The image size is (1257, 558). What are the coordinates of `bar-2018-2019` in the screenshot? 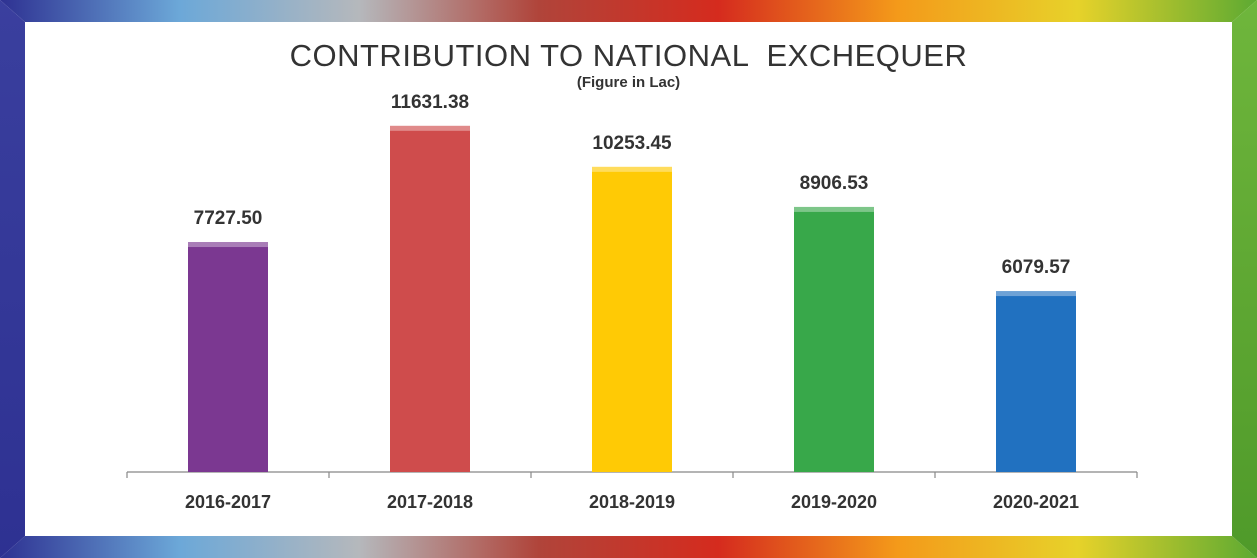 It's located at (632, 319).